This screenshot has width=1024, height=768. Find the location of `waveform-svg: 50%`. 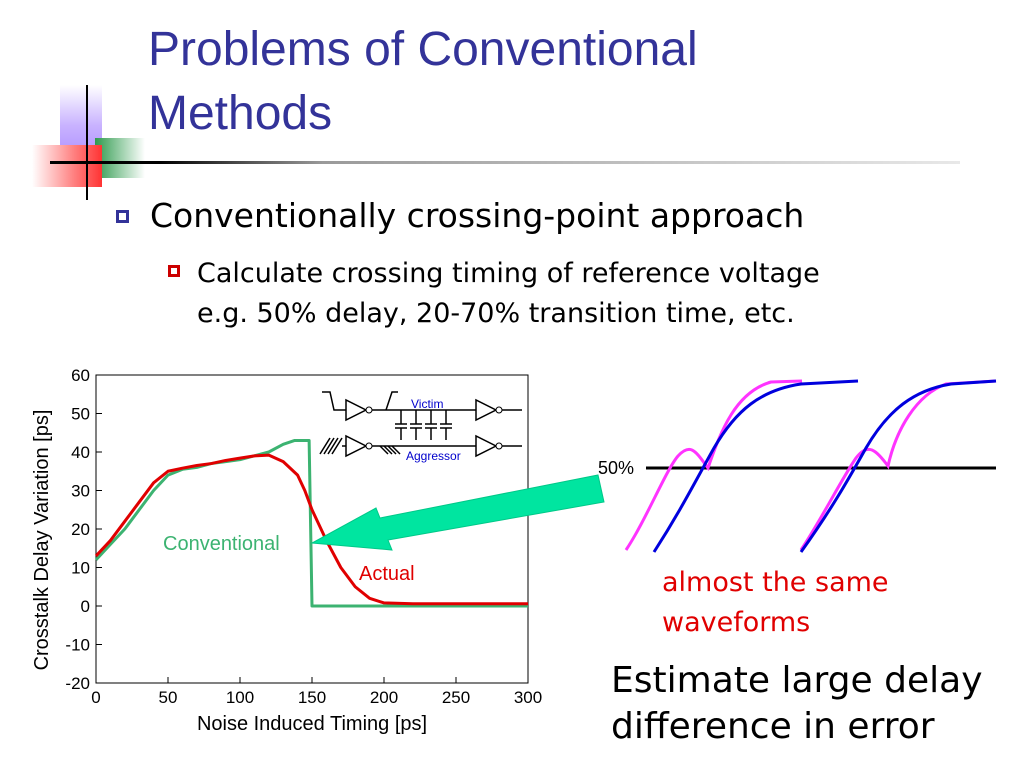

waveform-svg: 50% is located at coordinates (797, 466).